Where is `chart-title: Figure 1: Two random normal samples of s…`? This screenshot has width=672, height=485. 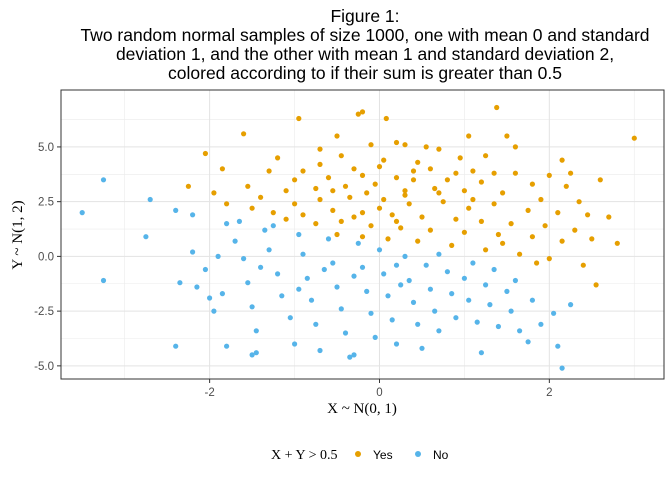
chart-title: Figure 1: Two random normal samples of s… is located at coordinates (364, 44).